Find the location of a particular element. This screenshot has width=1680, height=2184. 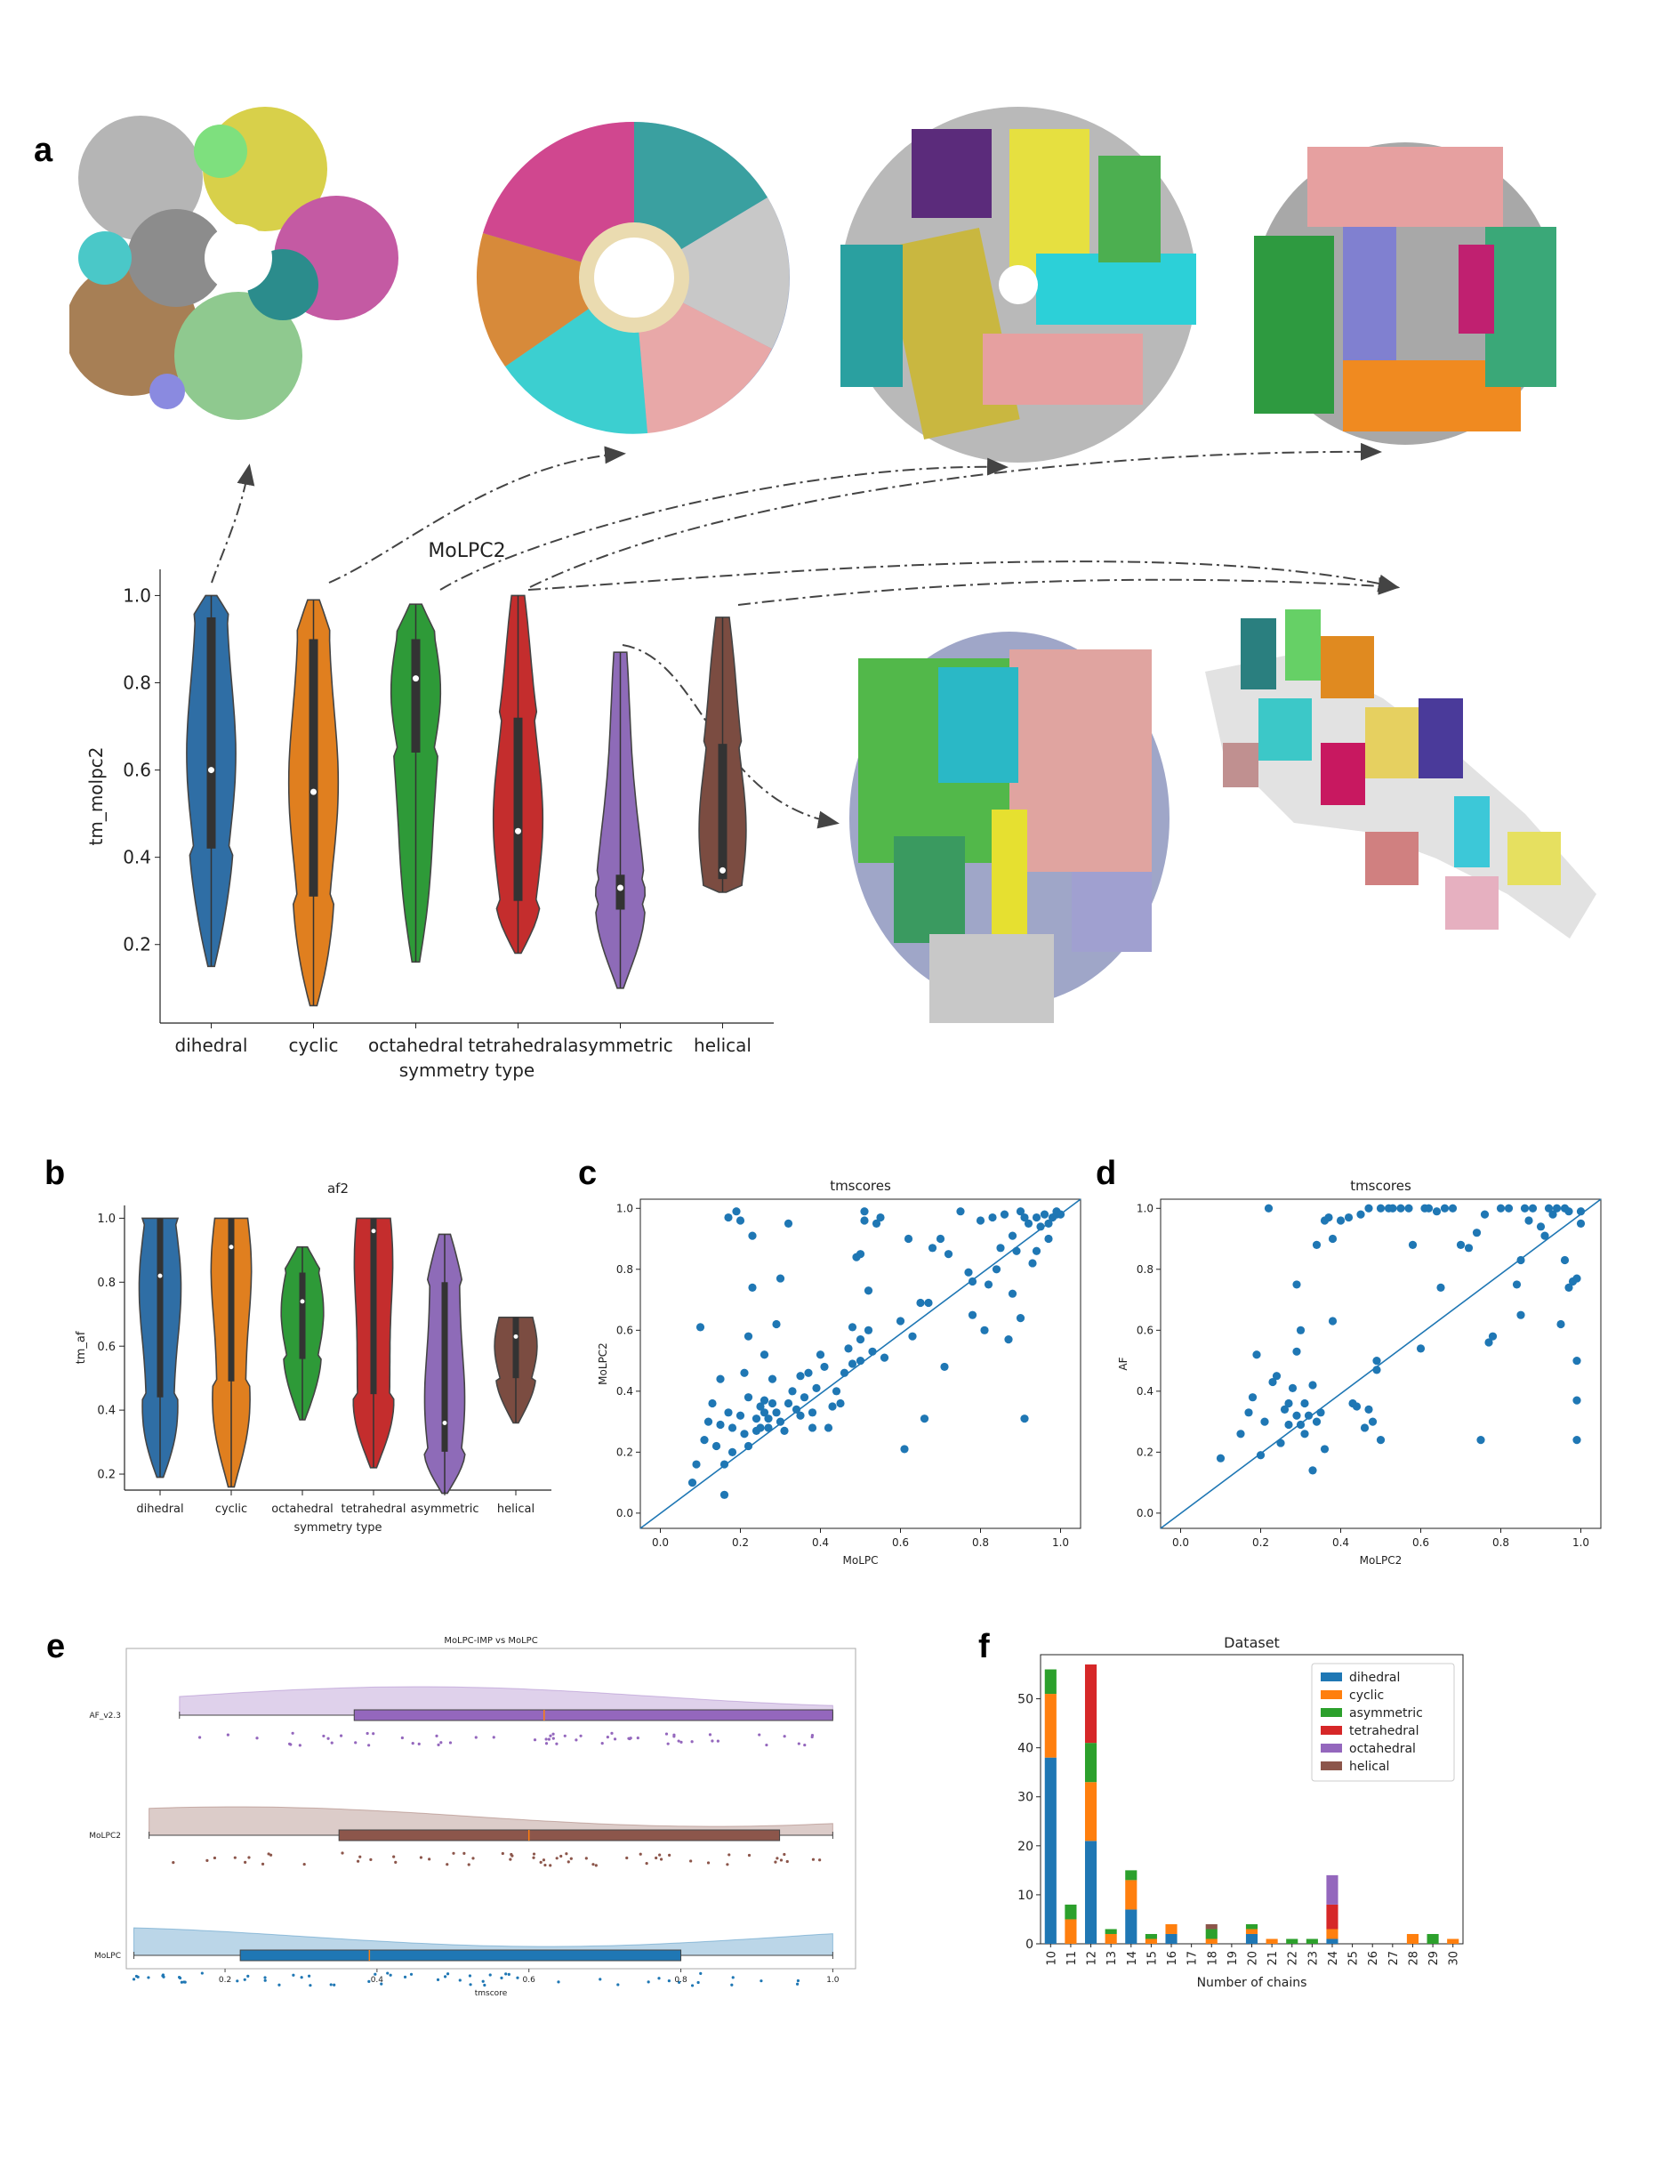

legend-label: dihedral is located at coordinates (1374, 1678).